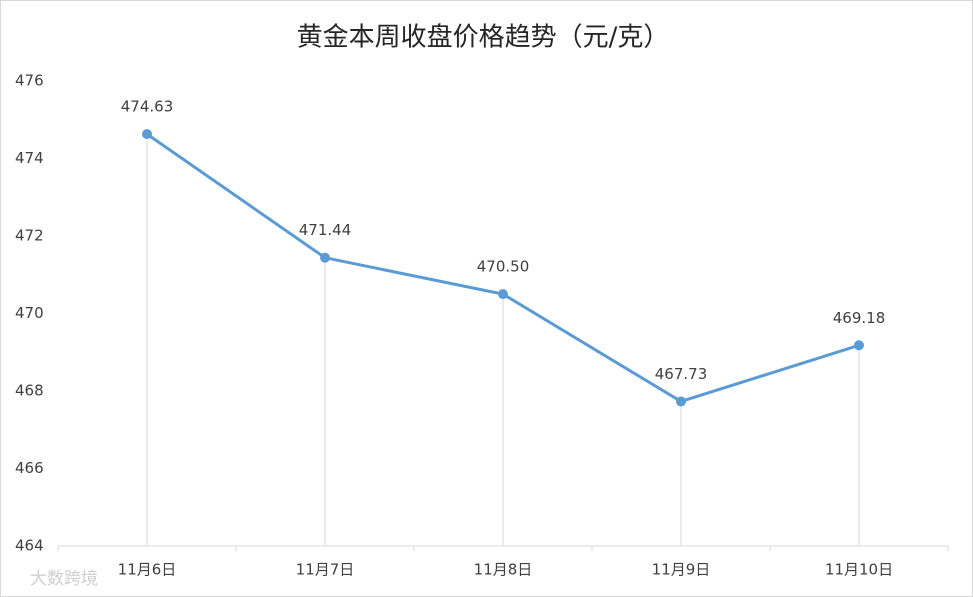 This screenshot has width=973, height=597. I want to click on value-label: 470.50, so click(503, 267).